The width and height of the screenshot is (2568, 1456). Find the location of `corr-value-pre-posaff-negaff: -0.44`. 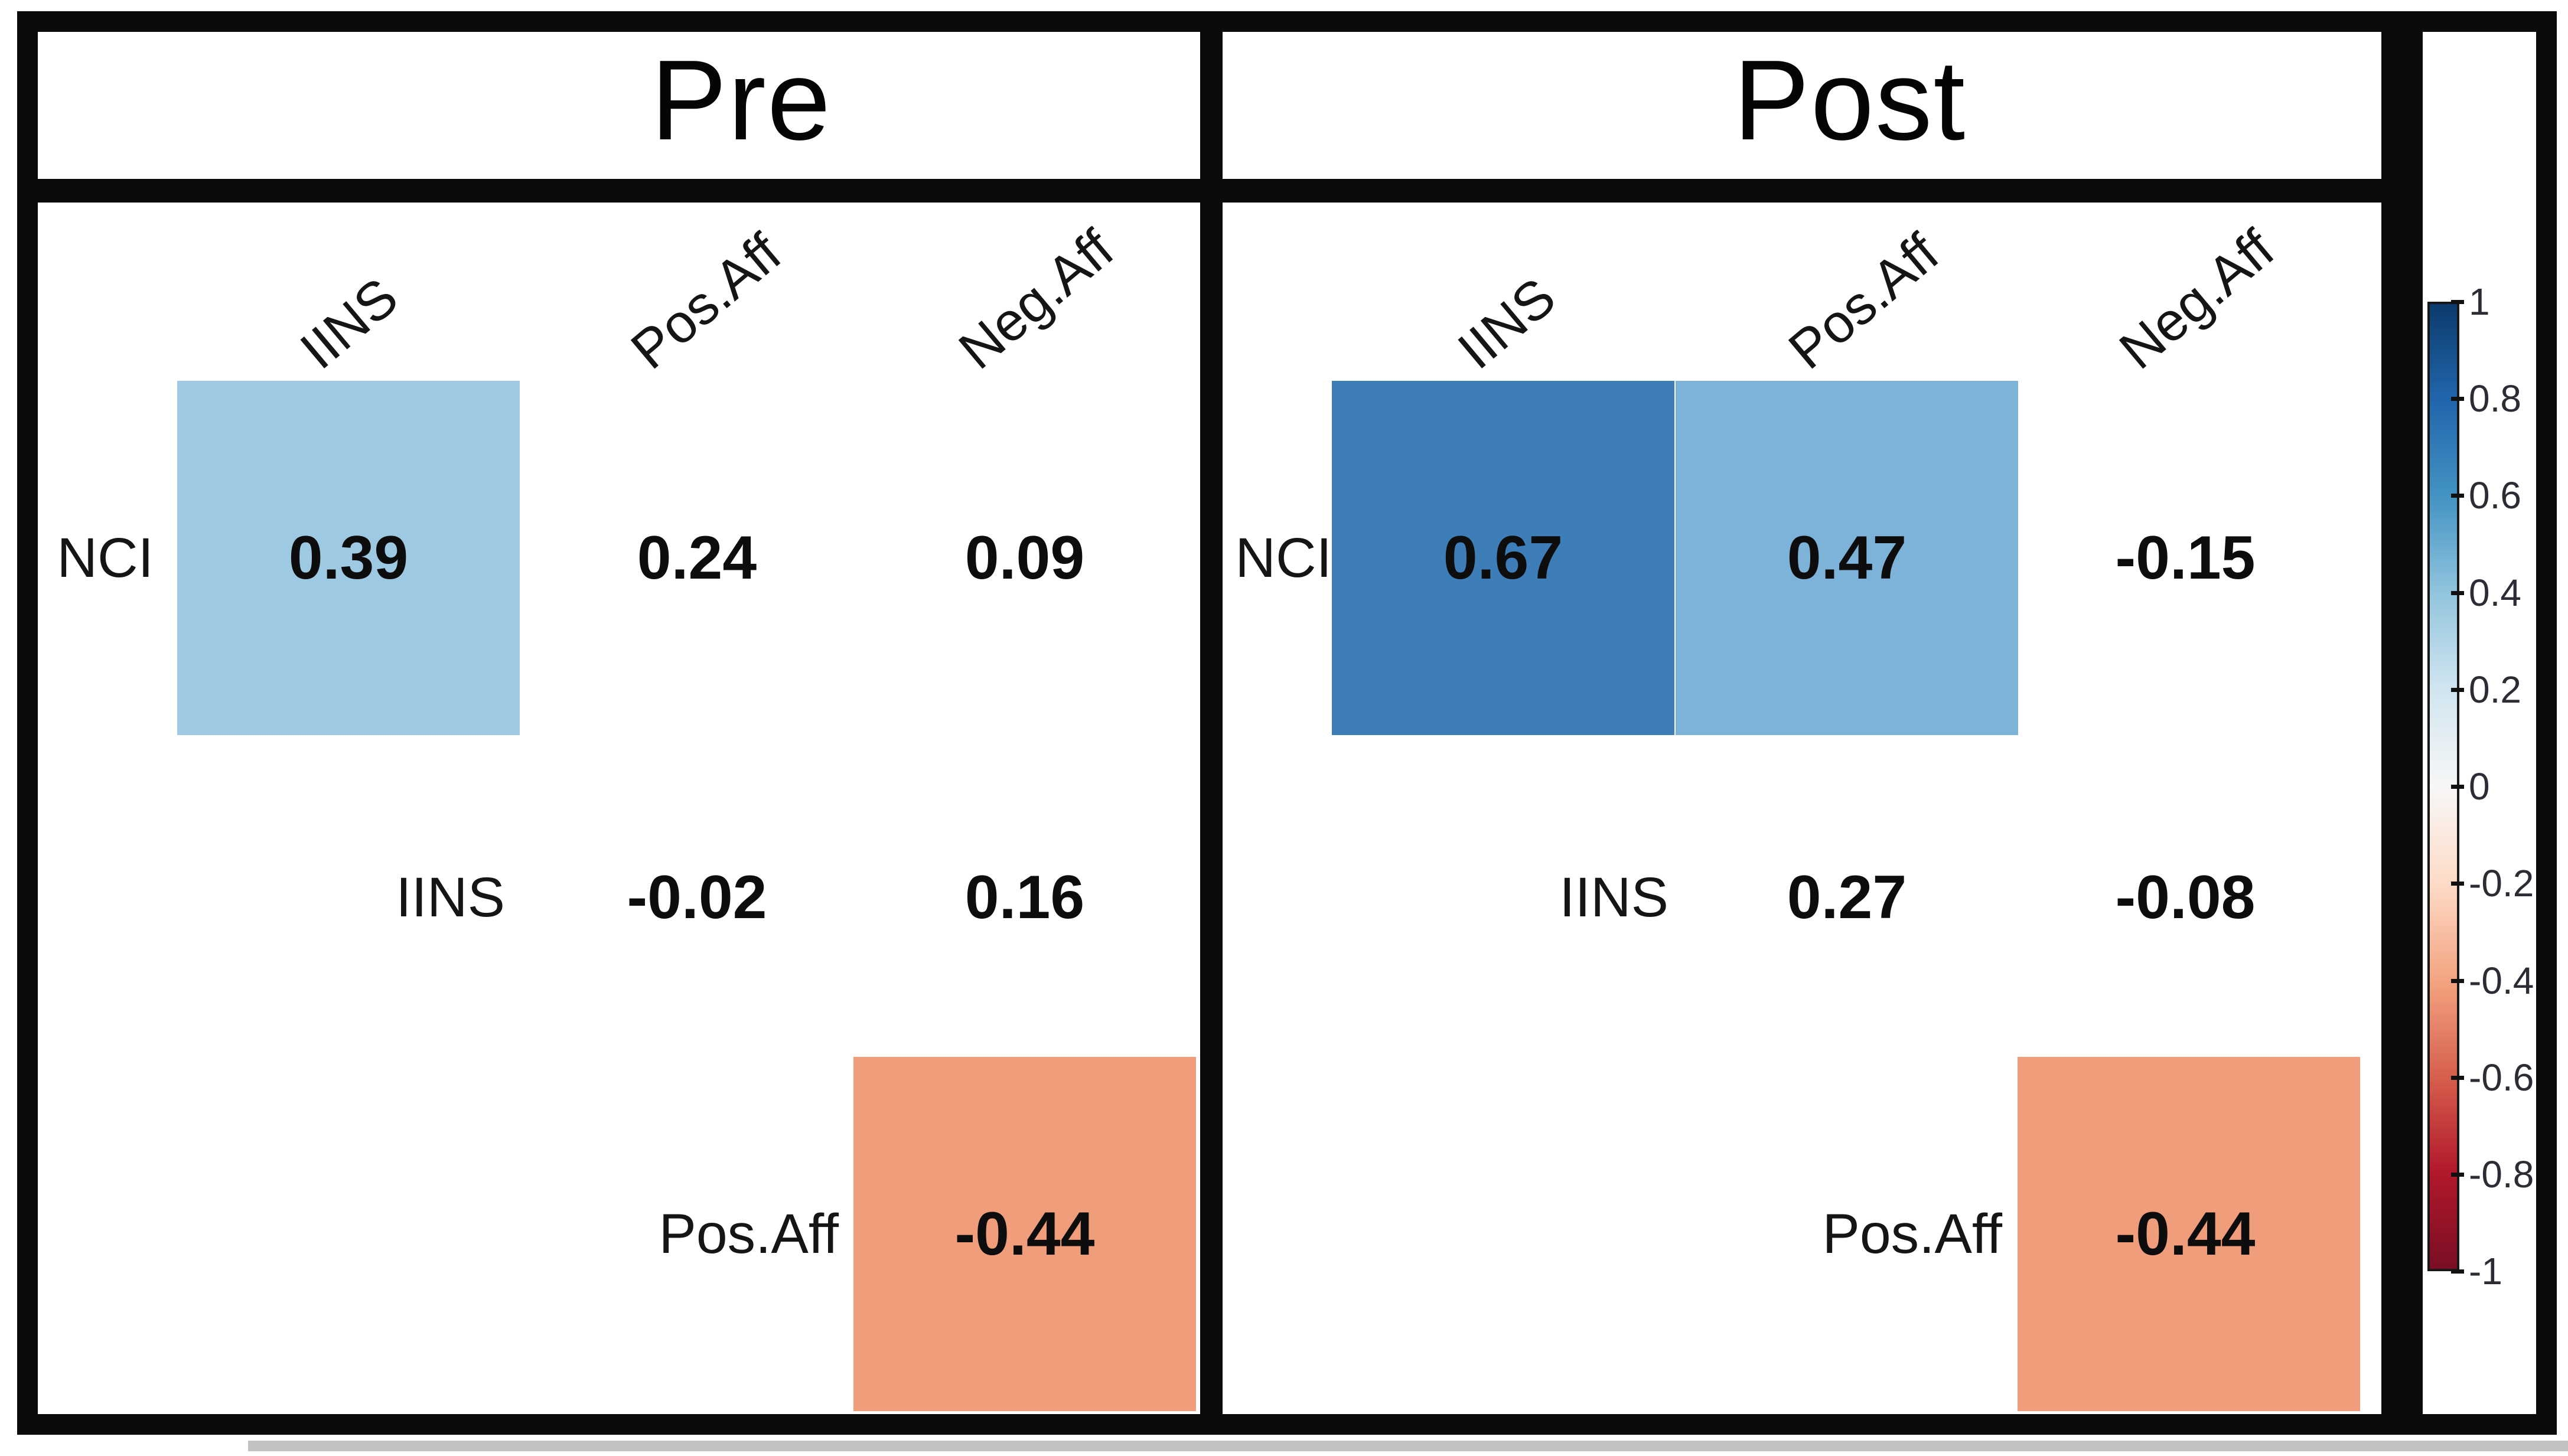

corr-value-pre-posaff-negaff: -0.44 is located at coordinates (1024, 1234).